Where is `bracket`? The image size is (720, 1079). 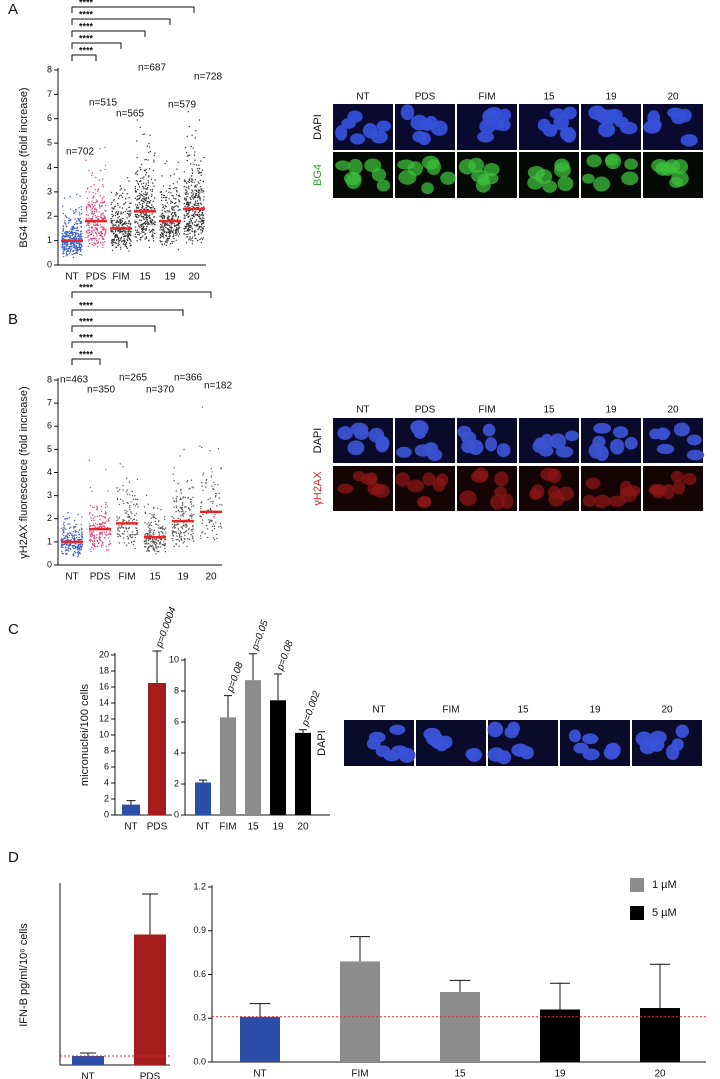
bracket is located at coordinates (113, 329).